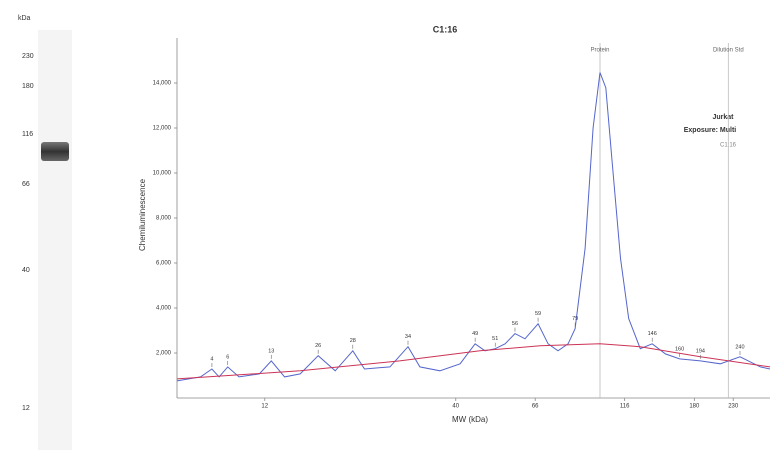  Describe the element at coordinates (495, 339) in the screenshot. I see `peak-label: 51` at that location.